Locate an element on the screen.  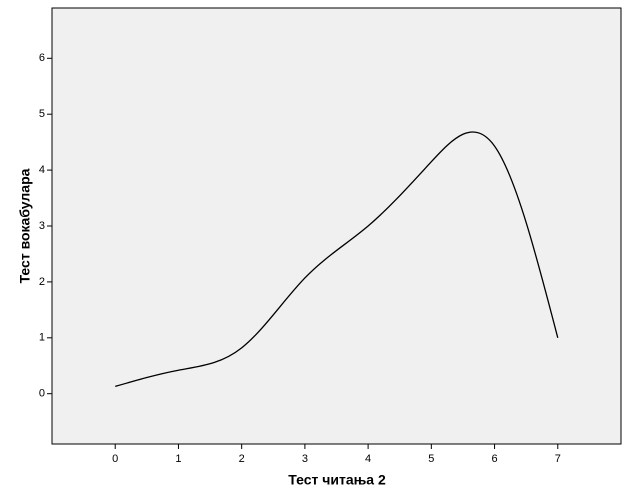
y-tick-label: 0 is located at coordinates (42, 394).